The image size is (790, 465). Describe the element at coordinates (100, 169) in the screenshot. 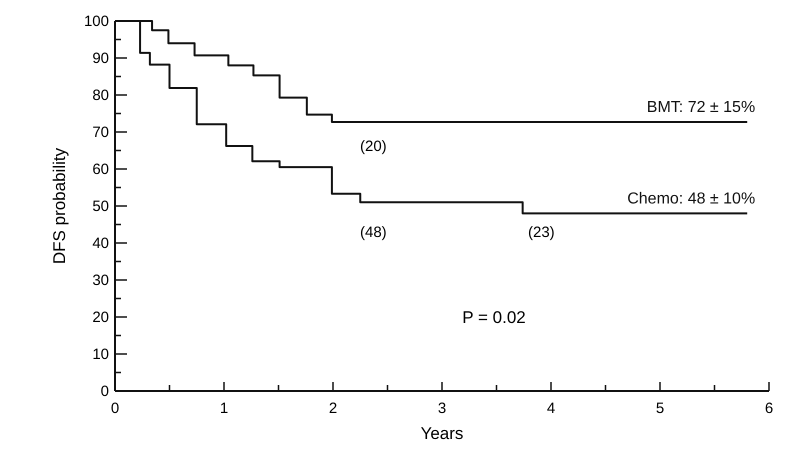

I see `y-tick-label: 60` at that location.